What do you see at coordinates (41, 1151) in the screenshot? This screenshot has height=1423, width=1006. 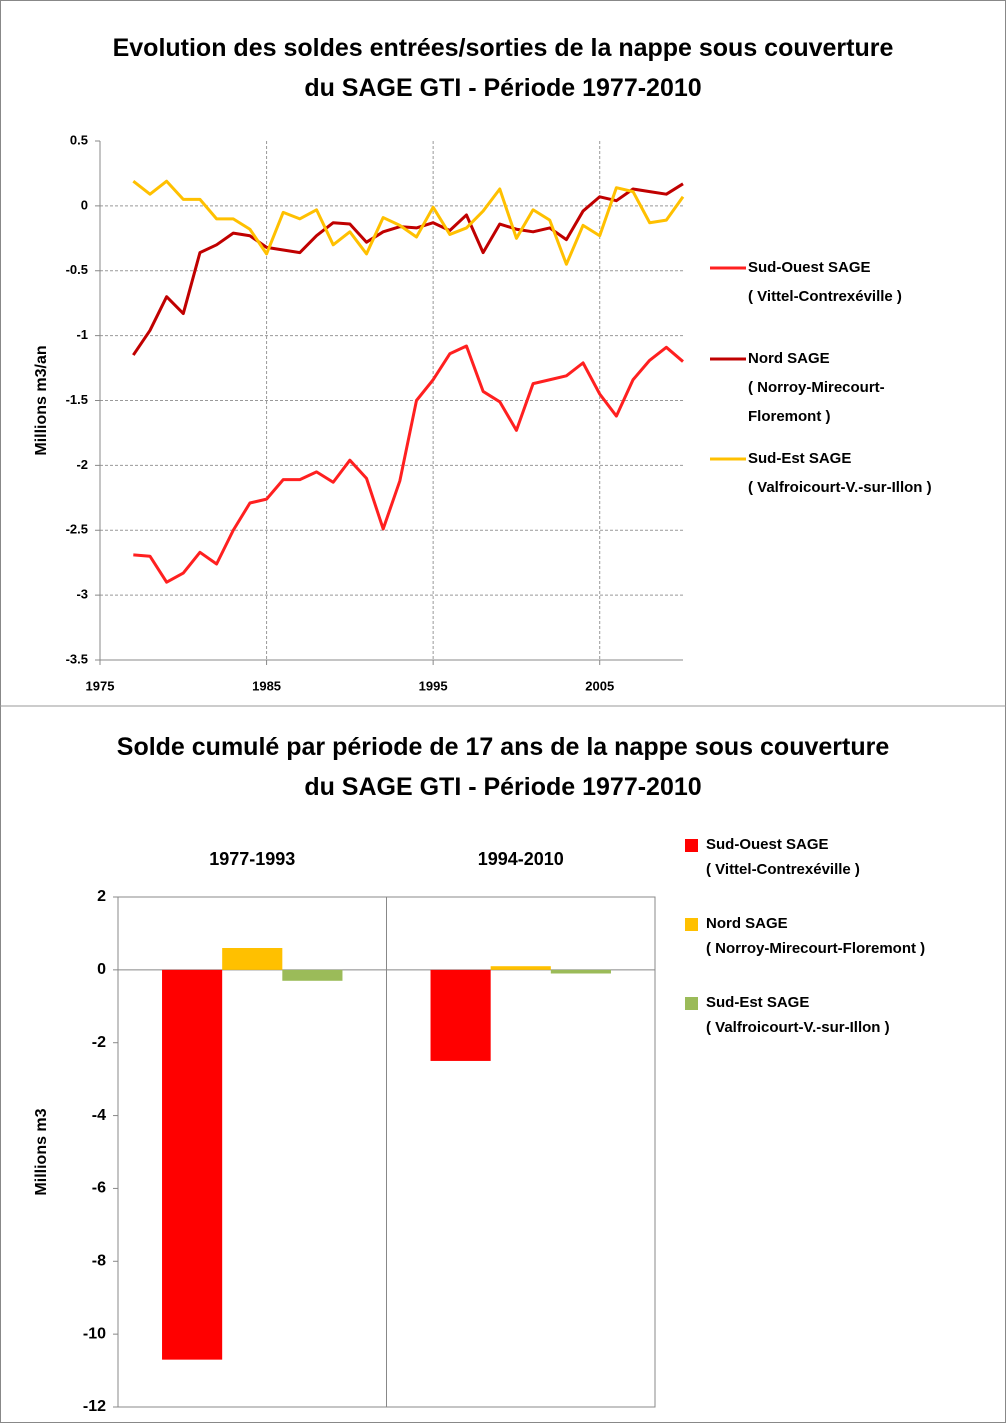 I see `y-axis-title: Millions m3` at bounding box center [41, 1151].